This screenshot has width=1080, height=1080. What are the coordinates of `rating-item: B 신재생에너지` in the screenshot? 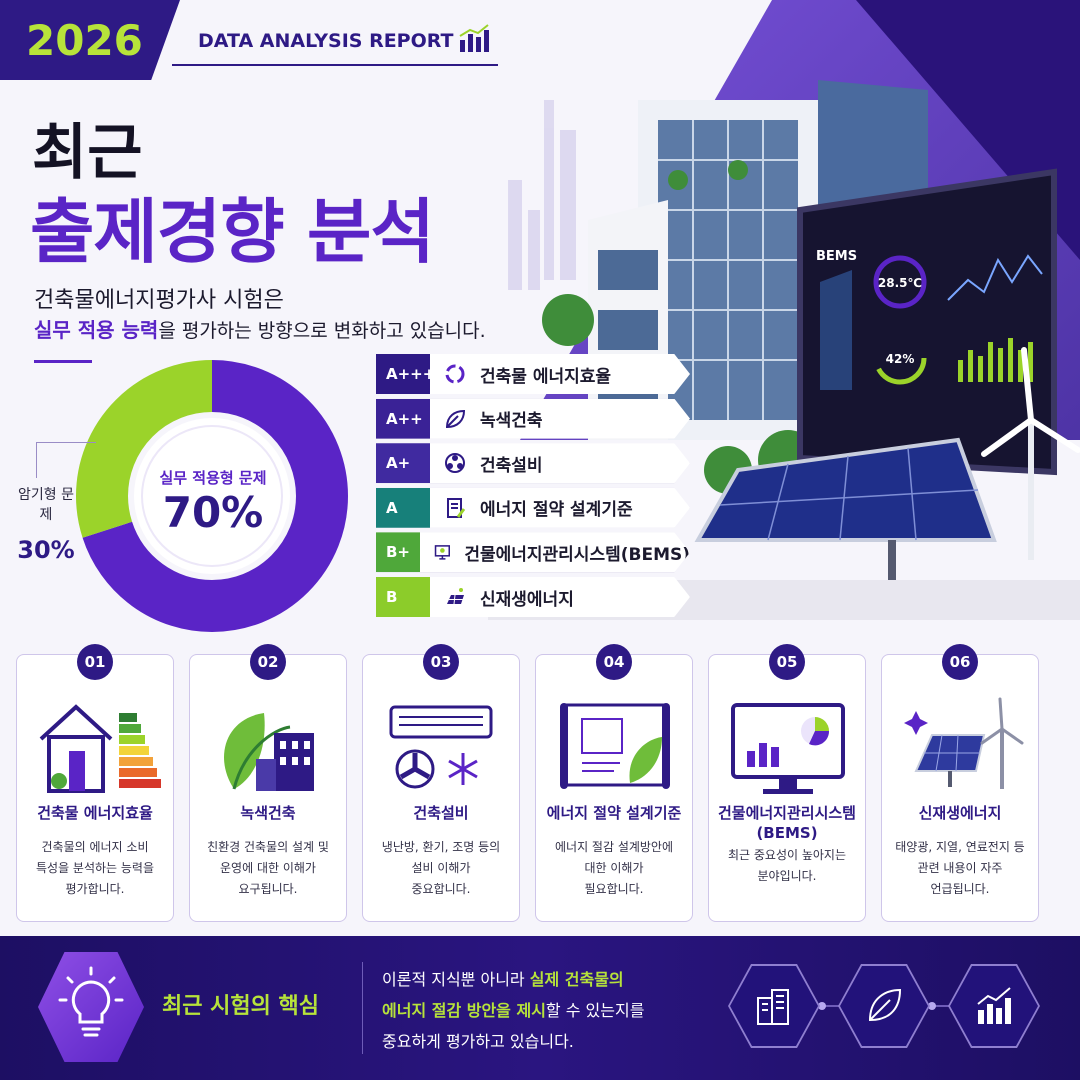 It's located at (533, 597).